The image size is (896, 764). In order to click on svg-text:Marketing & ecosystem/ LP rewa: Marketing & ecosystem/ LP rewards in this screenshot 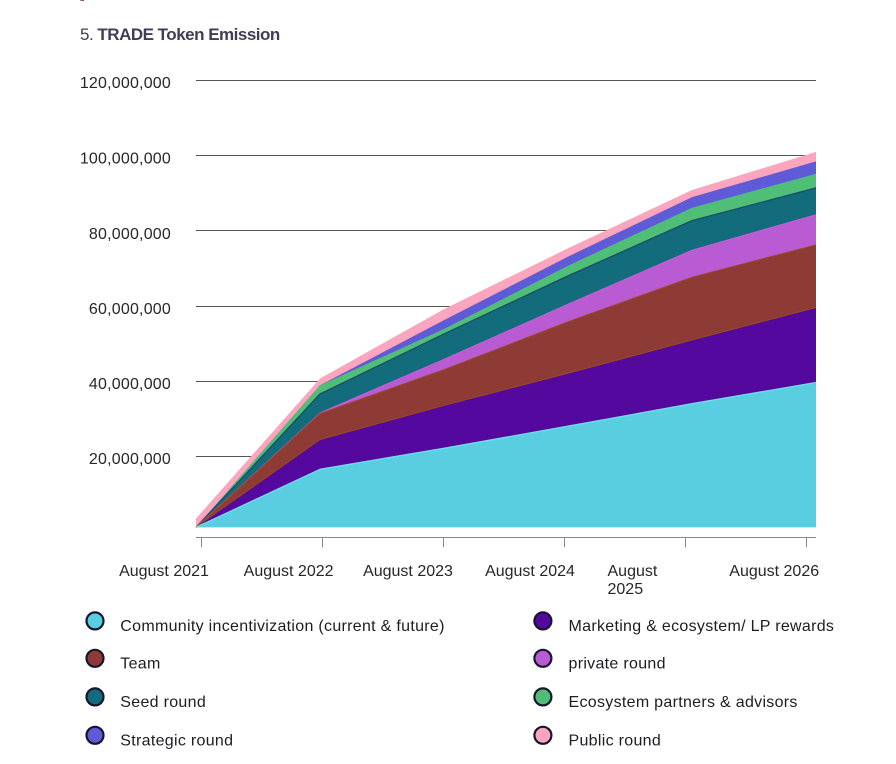, I will do `click(702, 626)`.